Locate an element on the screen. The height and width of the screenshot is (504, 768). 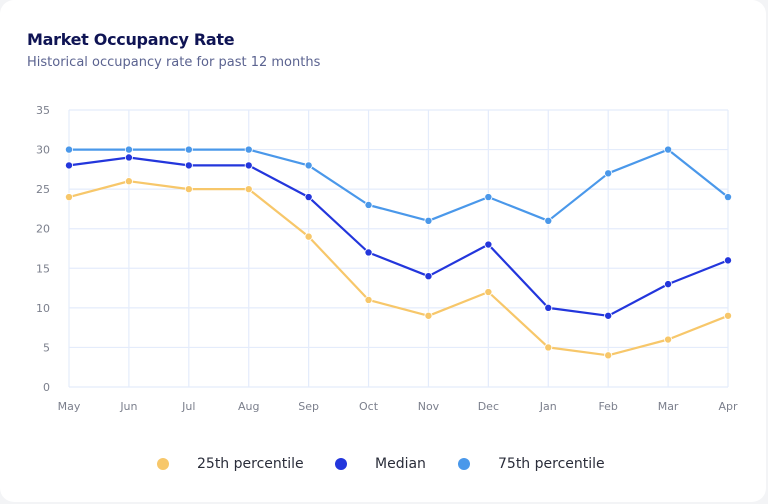
legend: 25th percentile Median 75th percentile is located at coordinates (383, 466).